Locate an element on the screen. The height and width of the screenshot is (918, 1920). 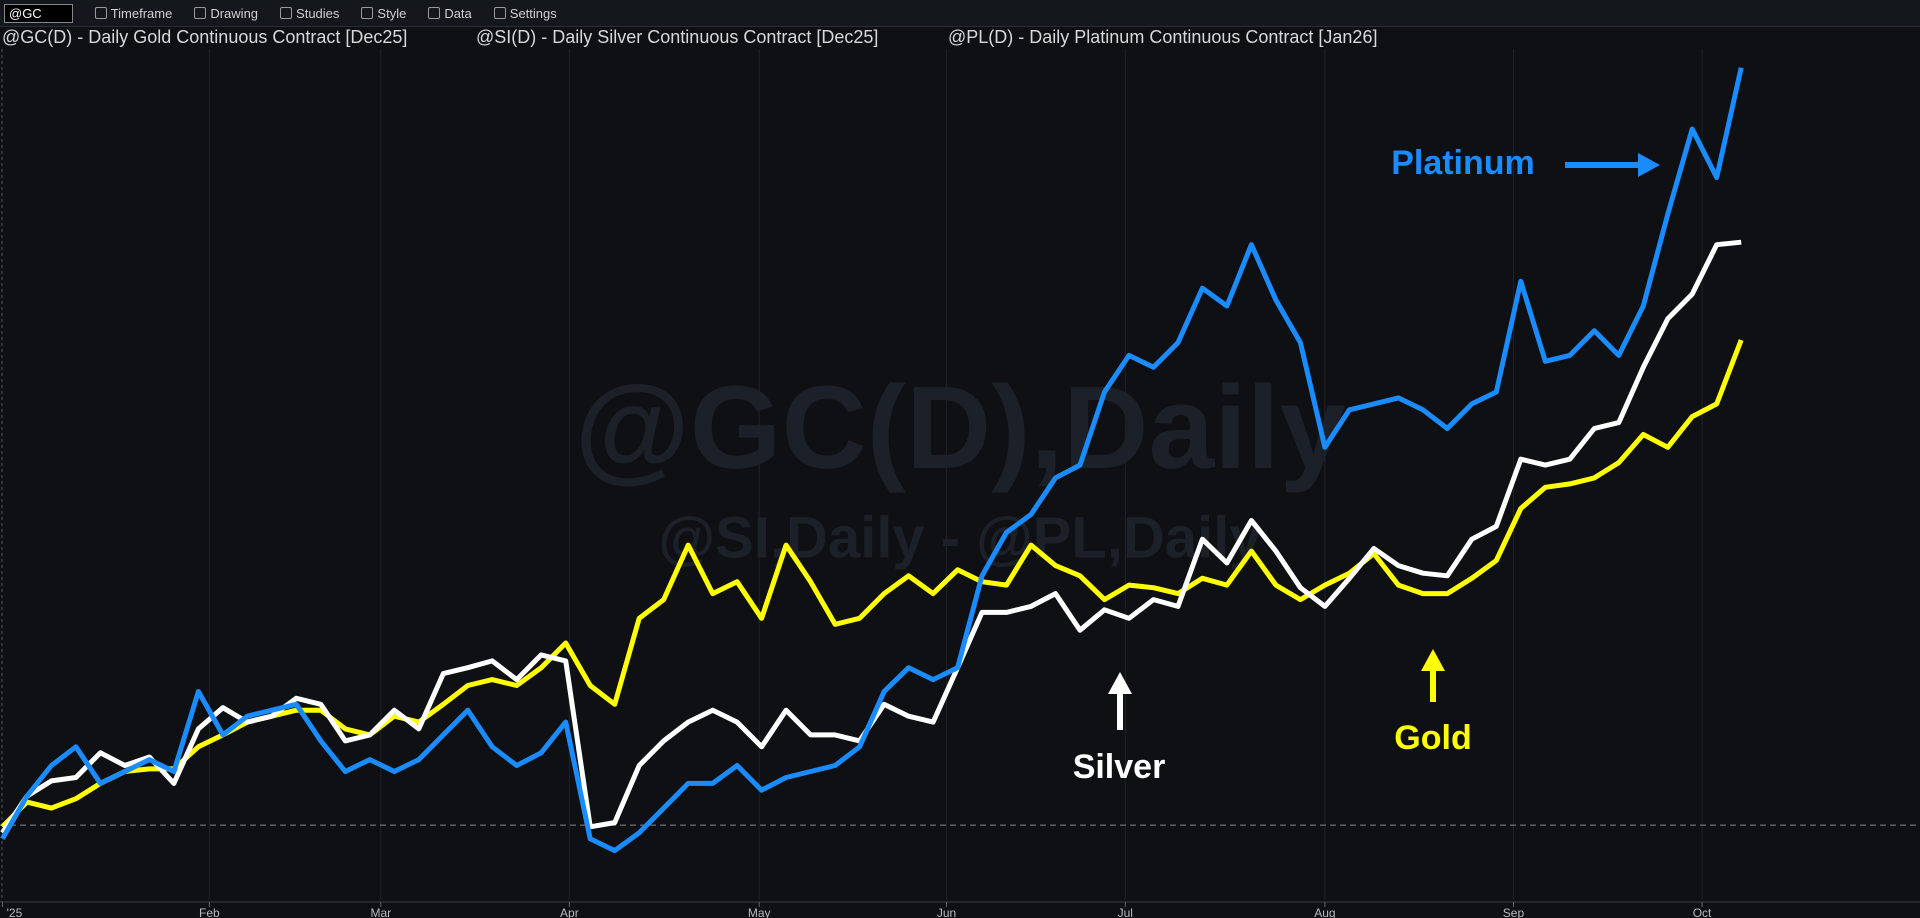
toolbar-button: Style is located at coordinates (383, 13).